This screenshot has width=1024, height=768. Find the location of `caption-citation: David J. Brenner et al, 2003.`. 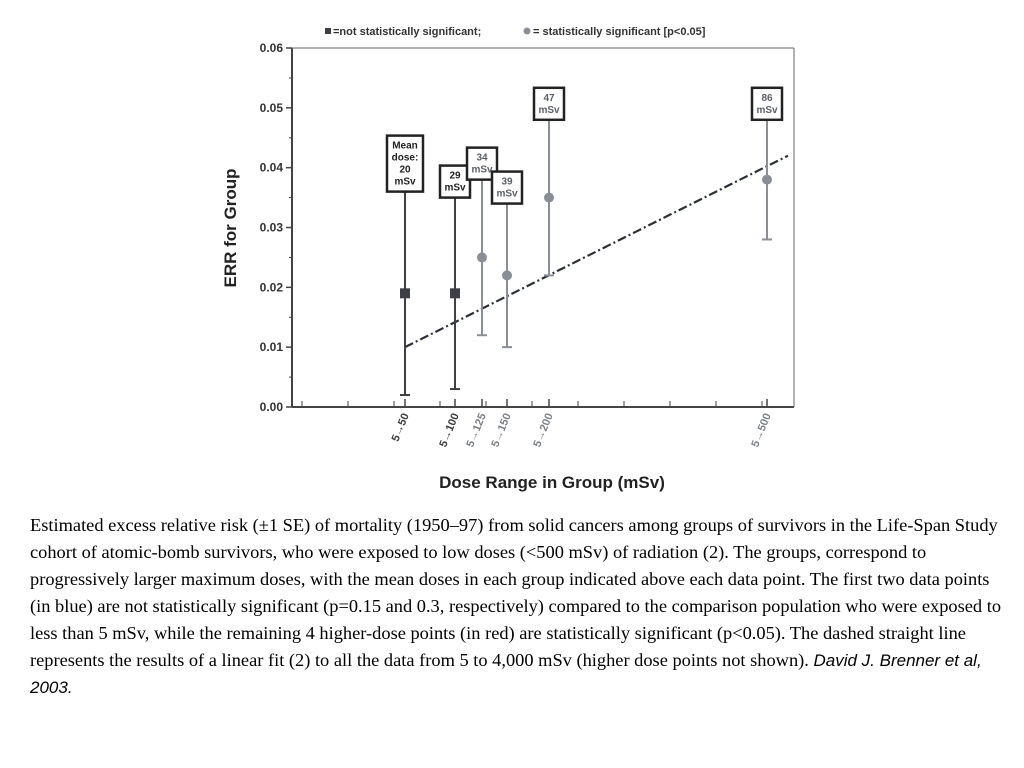

caption-citation: David J. Brenner et al, 2003. is located at coordinates (506, 674).